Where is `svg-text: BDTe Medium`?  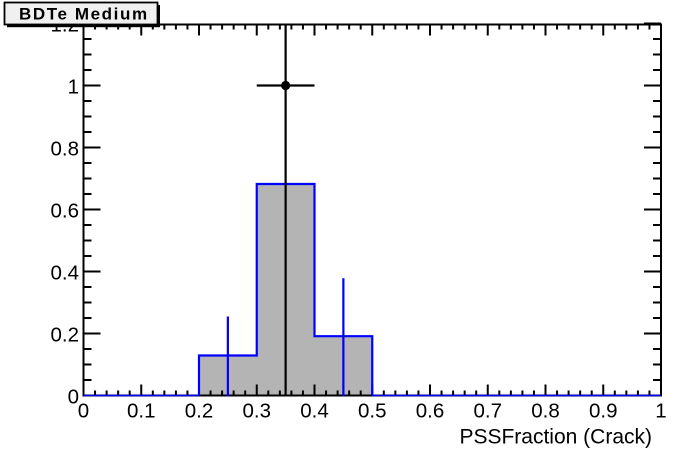
svg-text: BDTe Medium is located at coordinates (84, 13).